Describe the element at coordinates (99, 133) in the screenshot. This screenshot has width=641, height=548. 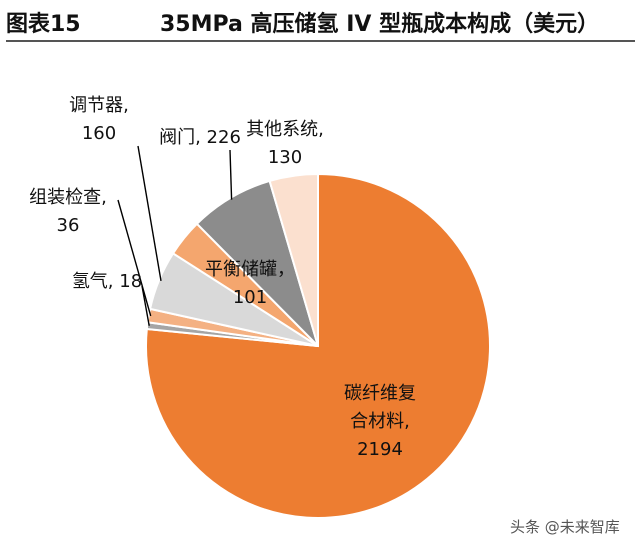
I see `slice-label-line: 160` at that location.